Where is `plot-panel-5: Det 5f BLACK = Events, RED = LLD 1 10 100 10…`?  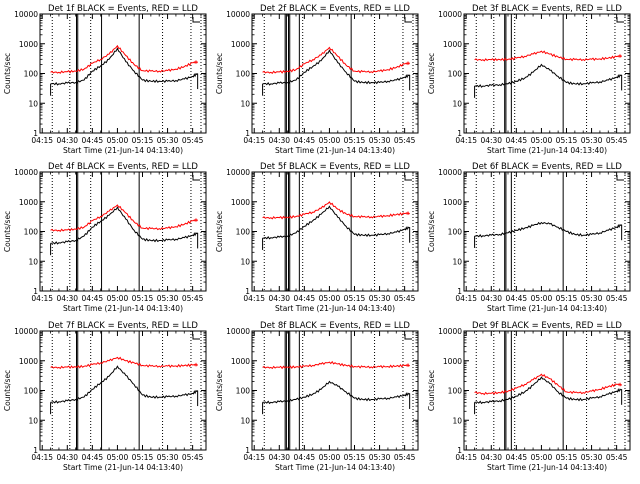 plot-panel-5: Det 5f BLACK = Events, RED = LLD 1 10 100 10… is located at coordinates (317, 237).